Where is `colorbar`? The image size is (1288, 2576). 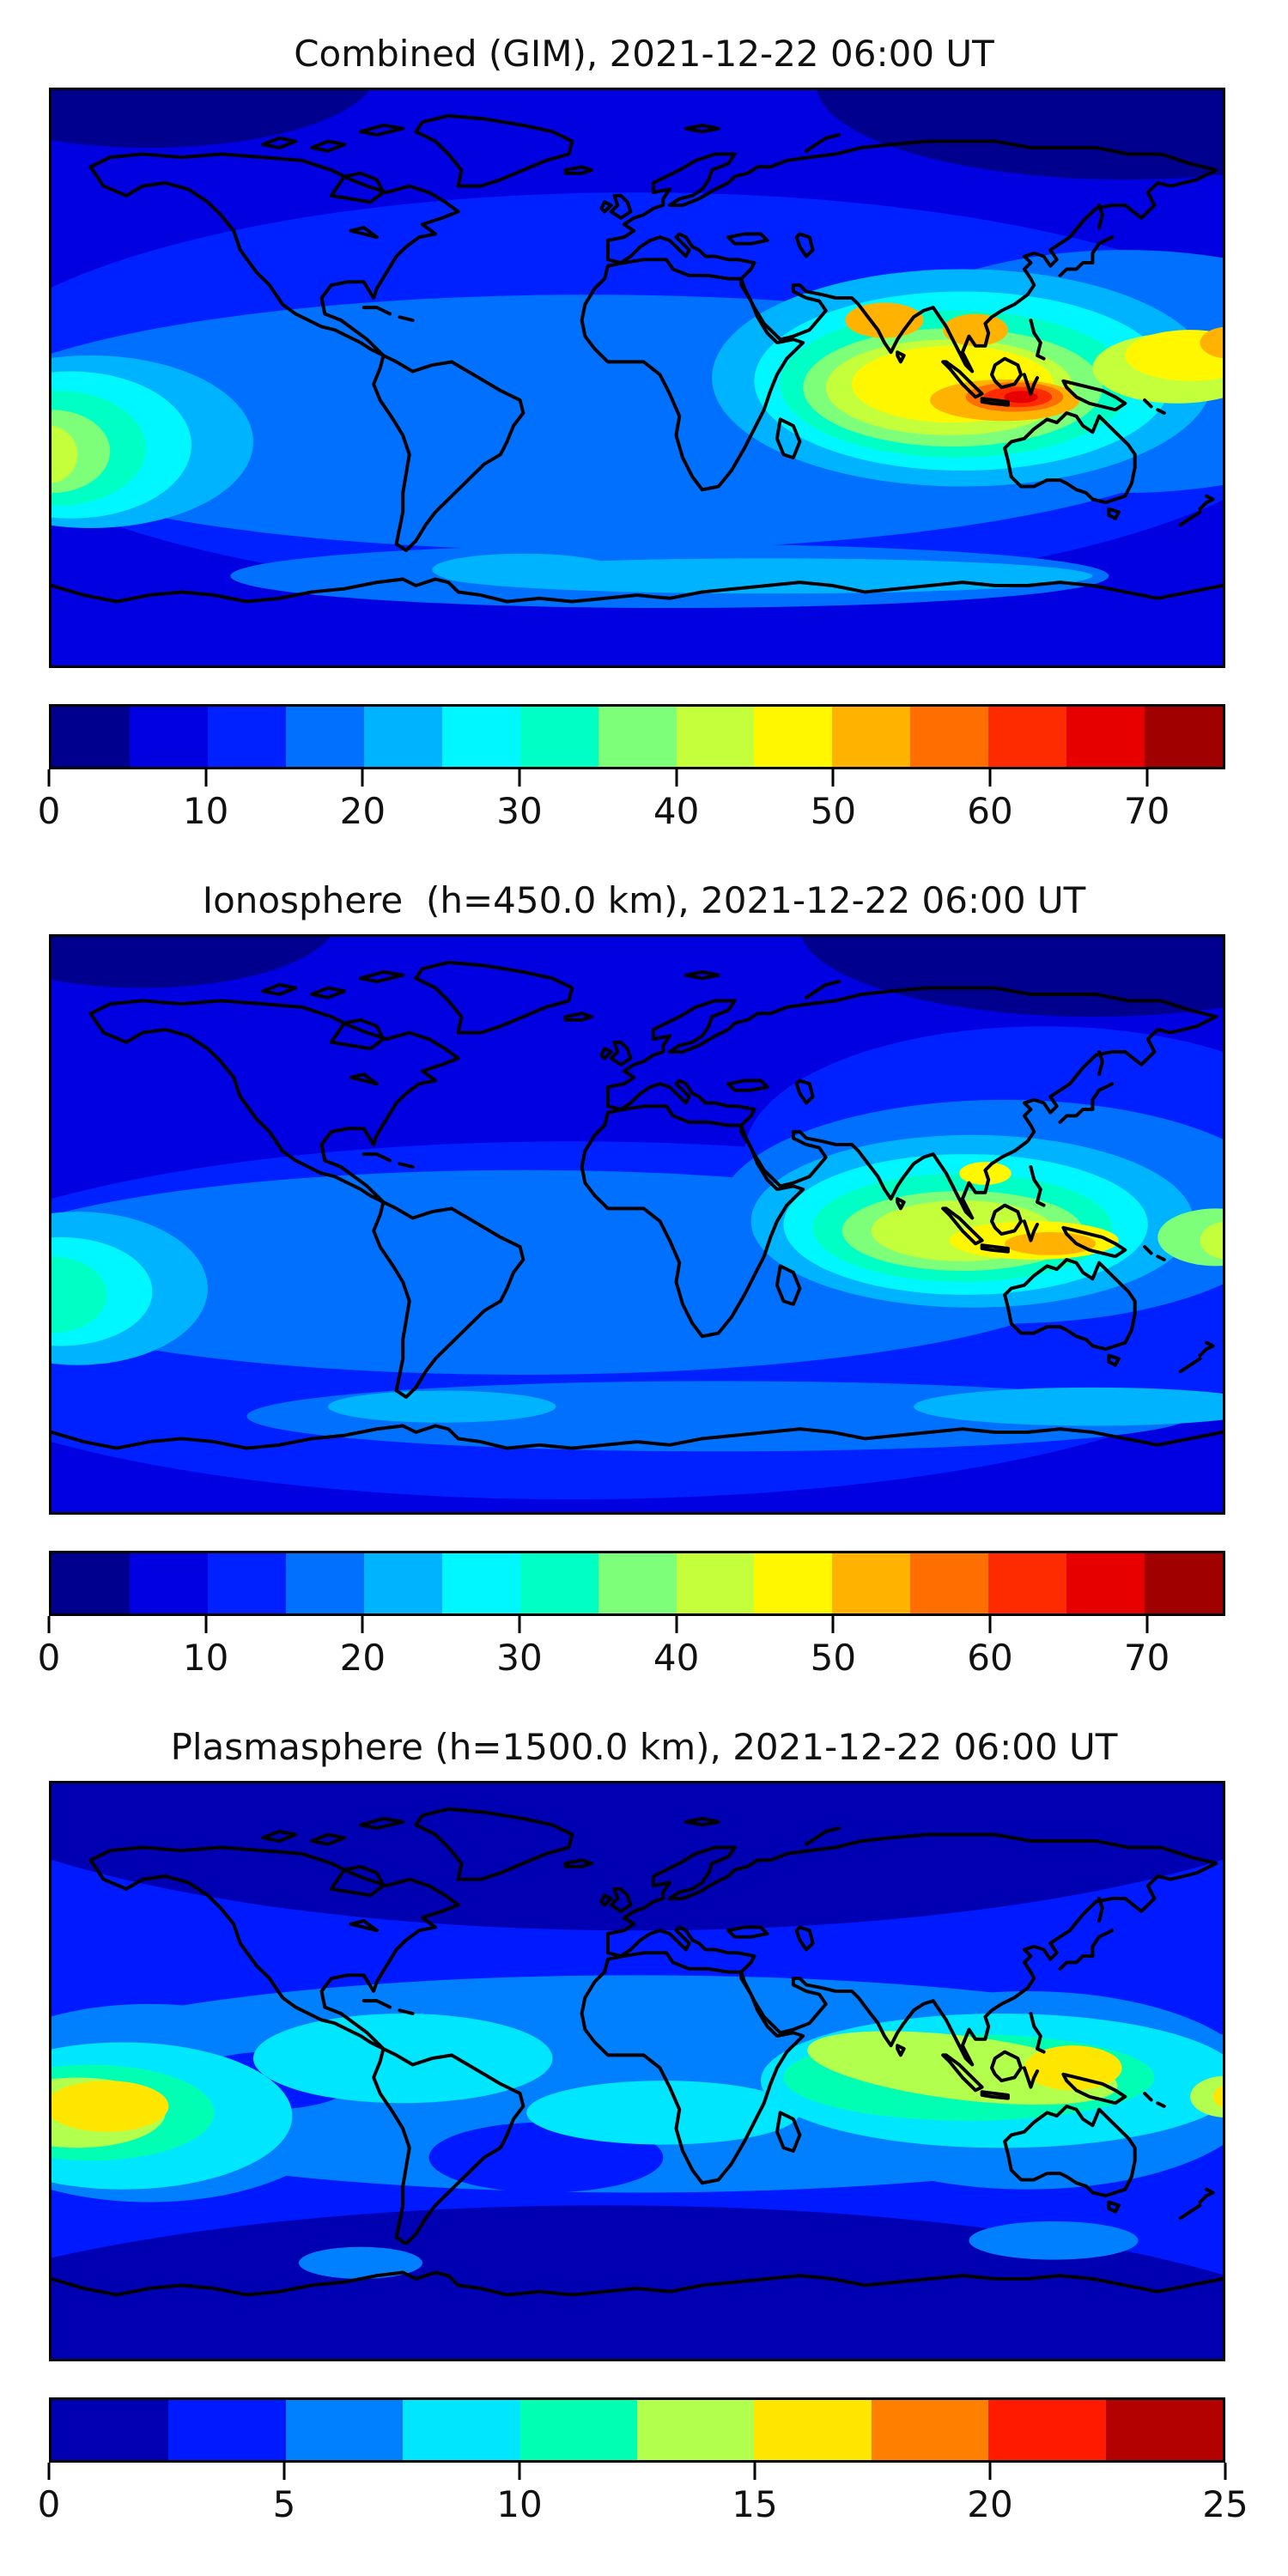
colorbar is located at coordinates (637, 737).